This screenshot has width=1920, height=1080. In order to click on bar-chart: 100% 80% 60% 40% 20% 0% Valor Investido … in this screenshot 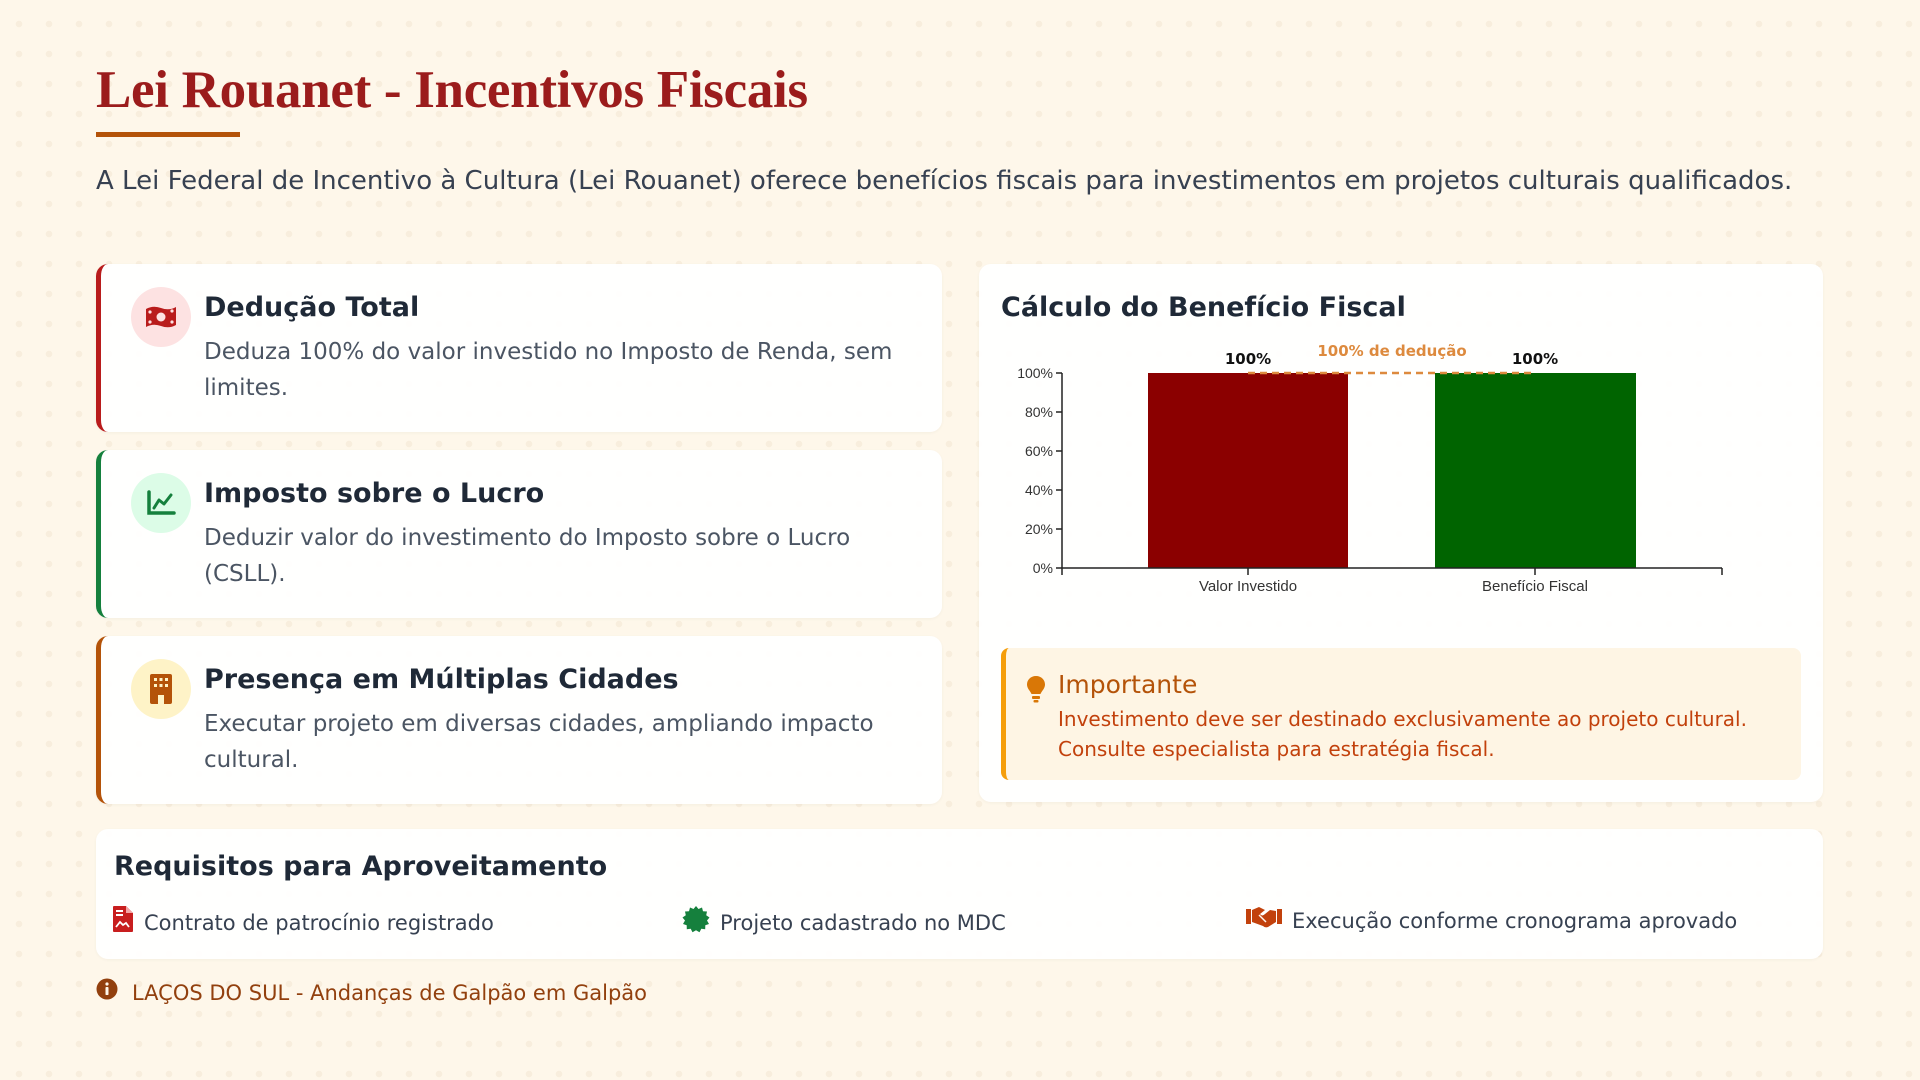, I will do `click(1370, 468)`.